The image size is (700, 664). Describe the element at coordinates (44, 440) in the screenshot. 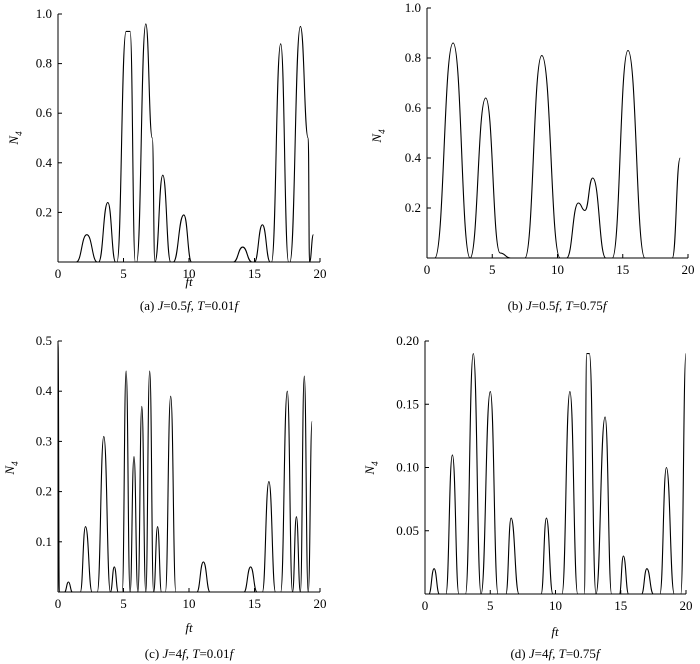

I see `y-tick-label: 0.3` at that location.